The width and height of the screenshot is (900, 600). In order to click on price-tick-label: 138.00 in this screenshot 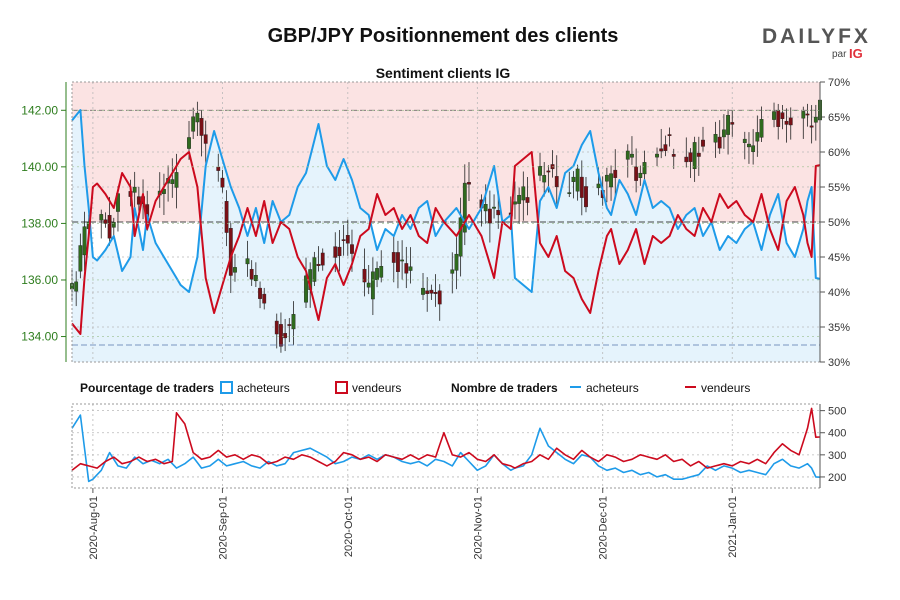, I will do `click(39, 223)`.